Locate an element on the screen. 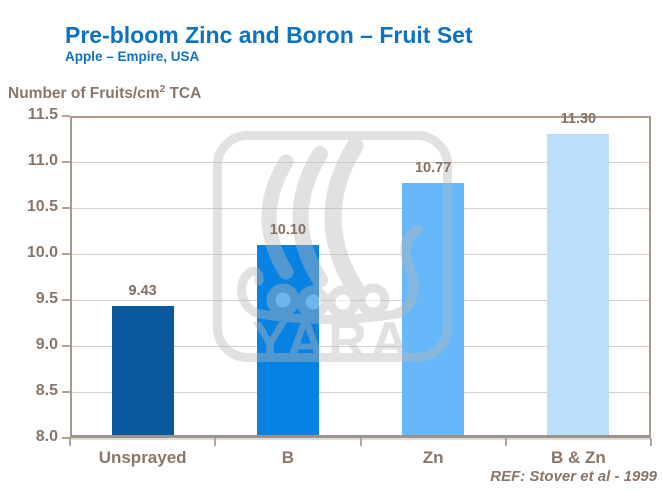 The width and height of the screenshot is (663, 497). category-label: B is located at coordinates (288, 457).